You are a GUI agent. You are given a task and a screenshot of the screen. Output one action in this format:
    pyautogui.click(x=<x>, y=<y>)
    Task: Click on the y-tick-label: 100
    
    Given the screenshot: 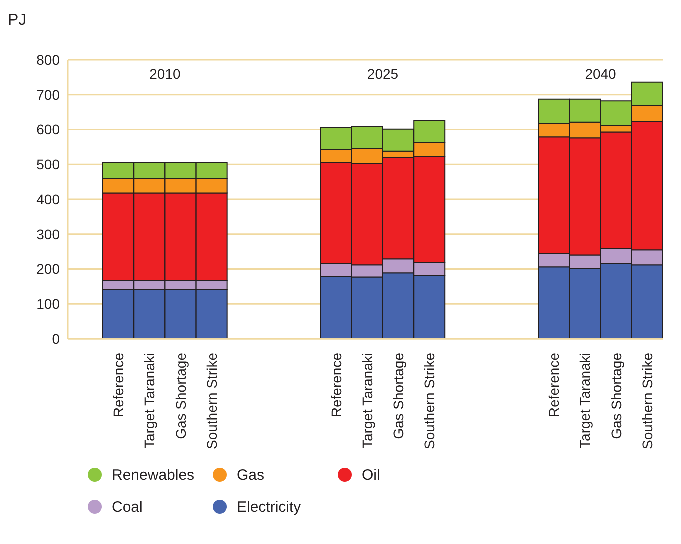 What is the action you would take?
    pyautogui.click(x=48, y=304)
    